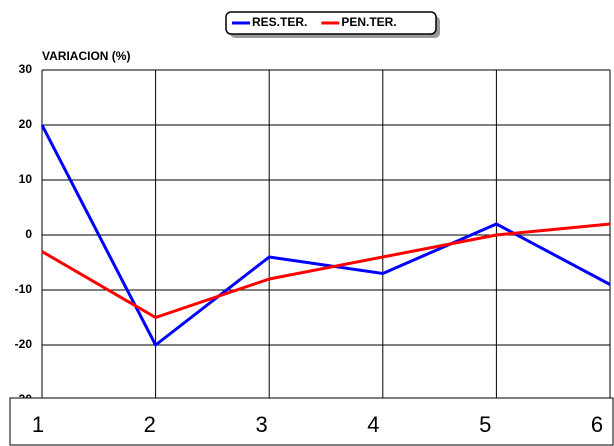 Image resolution: width=614 pixels, height=446 pixels. What do you see at coordinates (485, 424) in the screenshot?
I see `x-tick-label: 5` at bounding box center [485, 424].